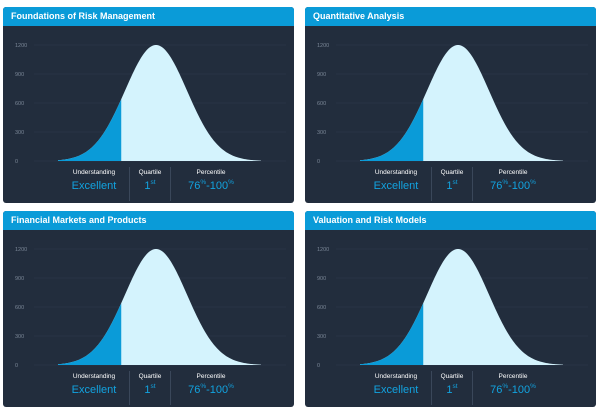 The height and width of the screenshot is (415, 600). Describe the element at coordinates (148, 220) in the screenshot. I see `card-title: Financial Markets and Products` at that location.